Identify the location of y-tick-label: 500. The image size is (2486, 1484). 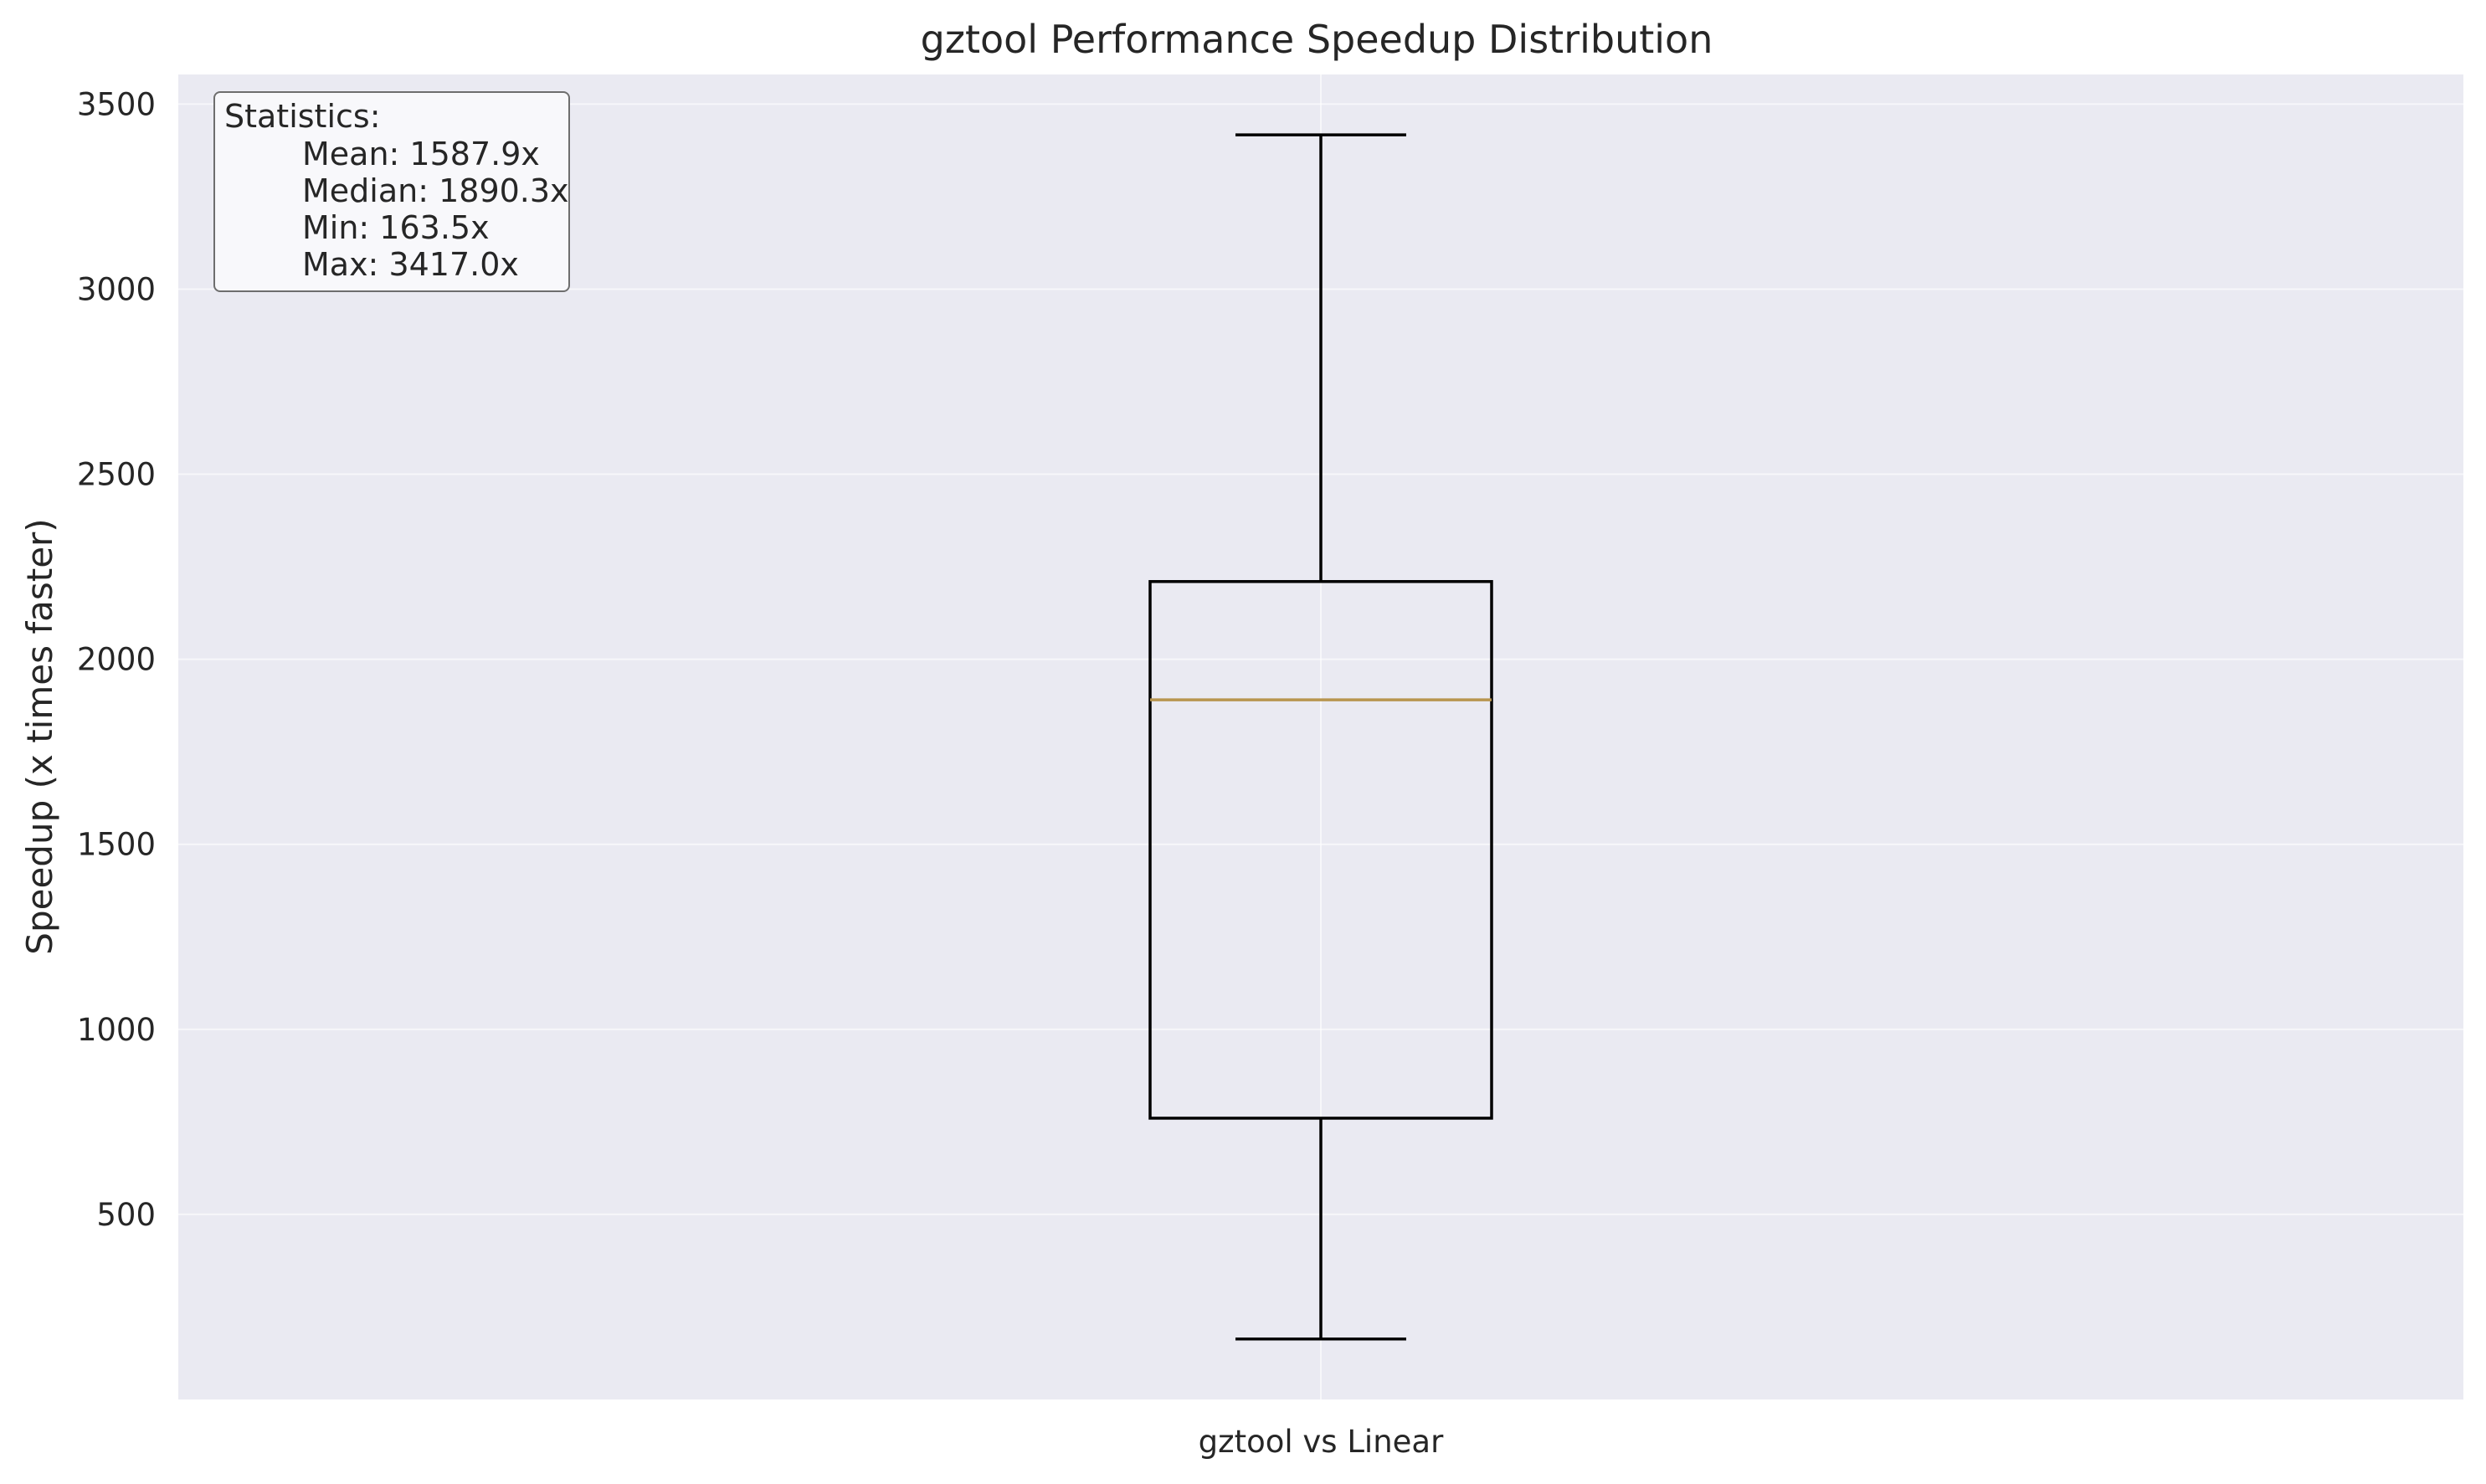
(126, 1215).